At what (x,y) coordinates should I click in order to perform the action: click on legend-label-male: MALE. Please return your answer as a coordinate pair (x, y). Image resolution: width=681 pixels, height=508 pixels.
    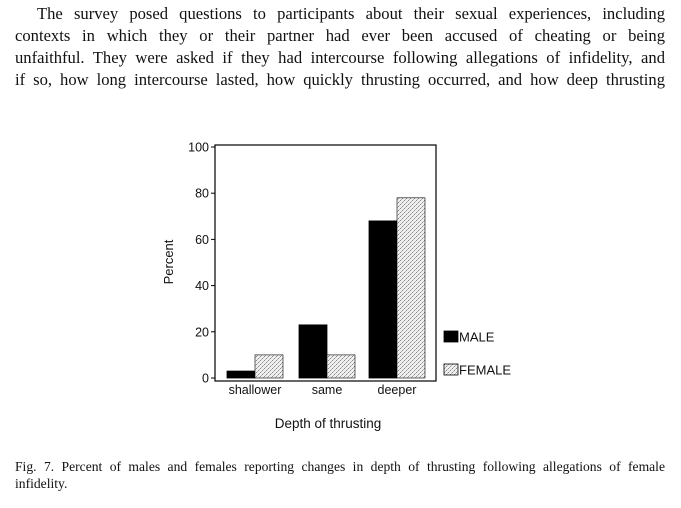
    Looking at the image, I should click on (477, 337).